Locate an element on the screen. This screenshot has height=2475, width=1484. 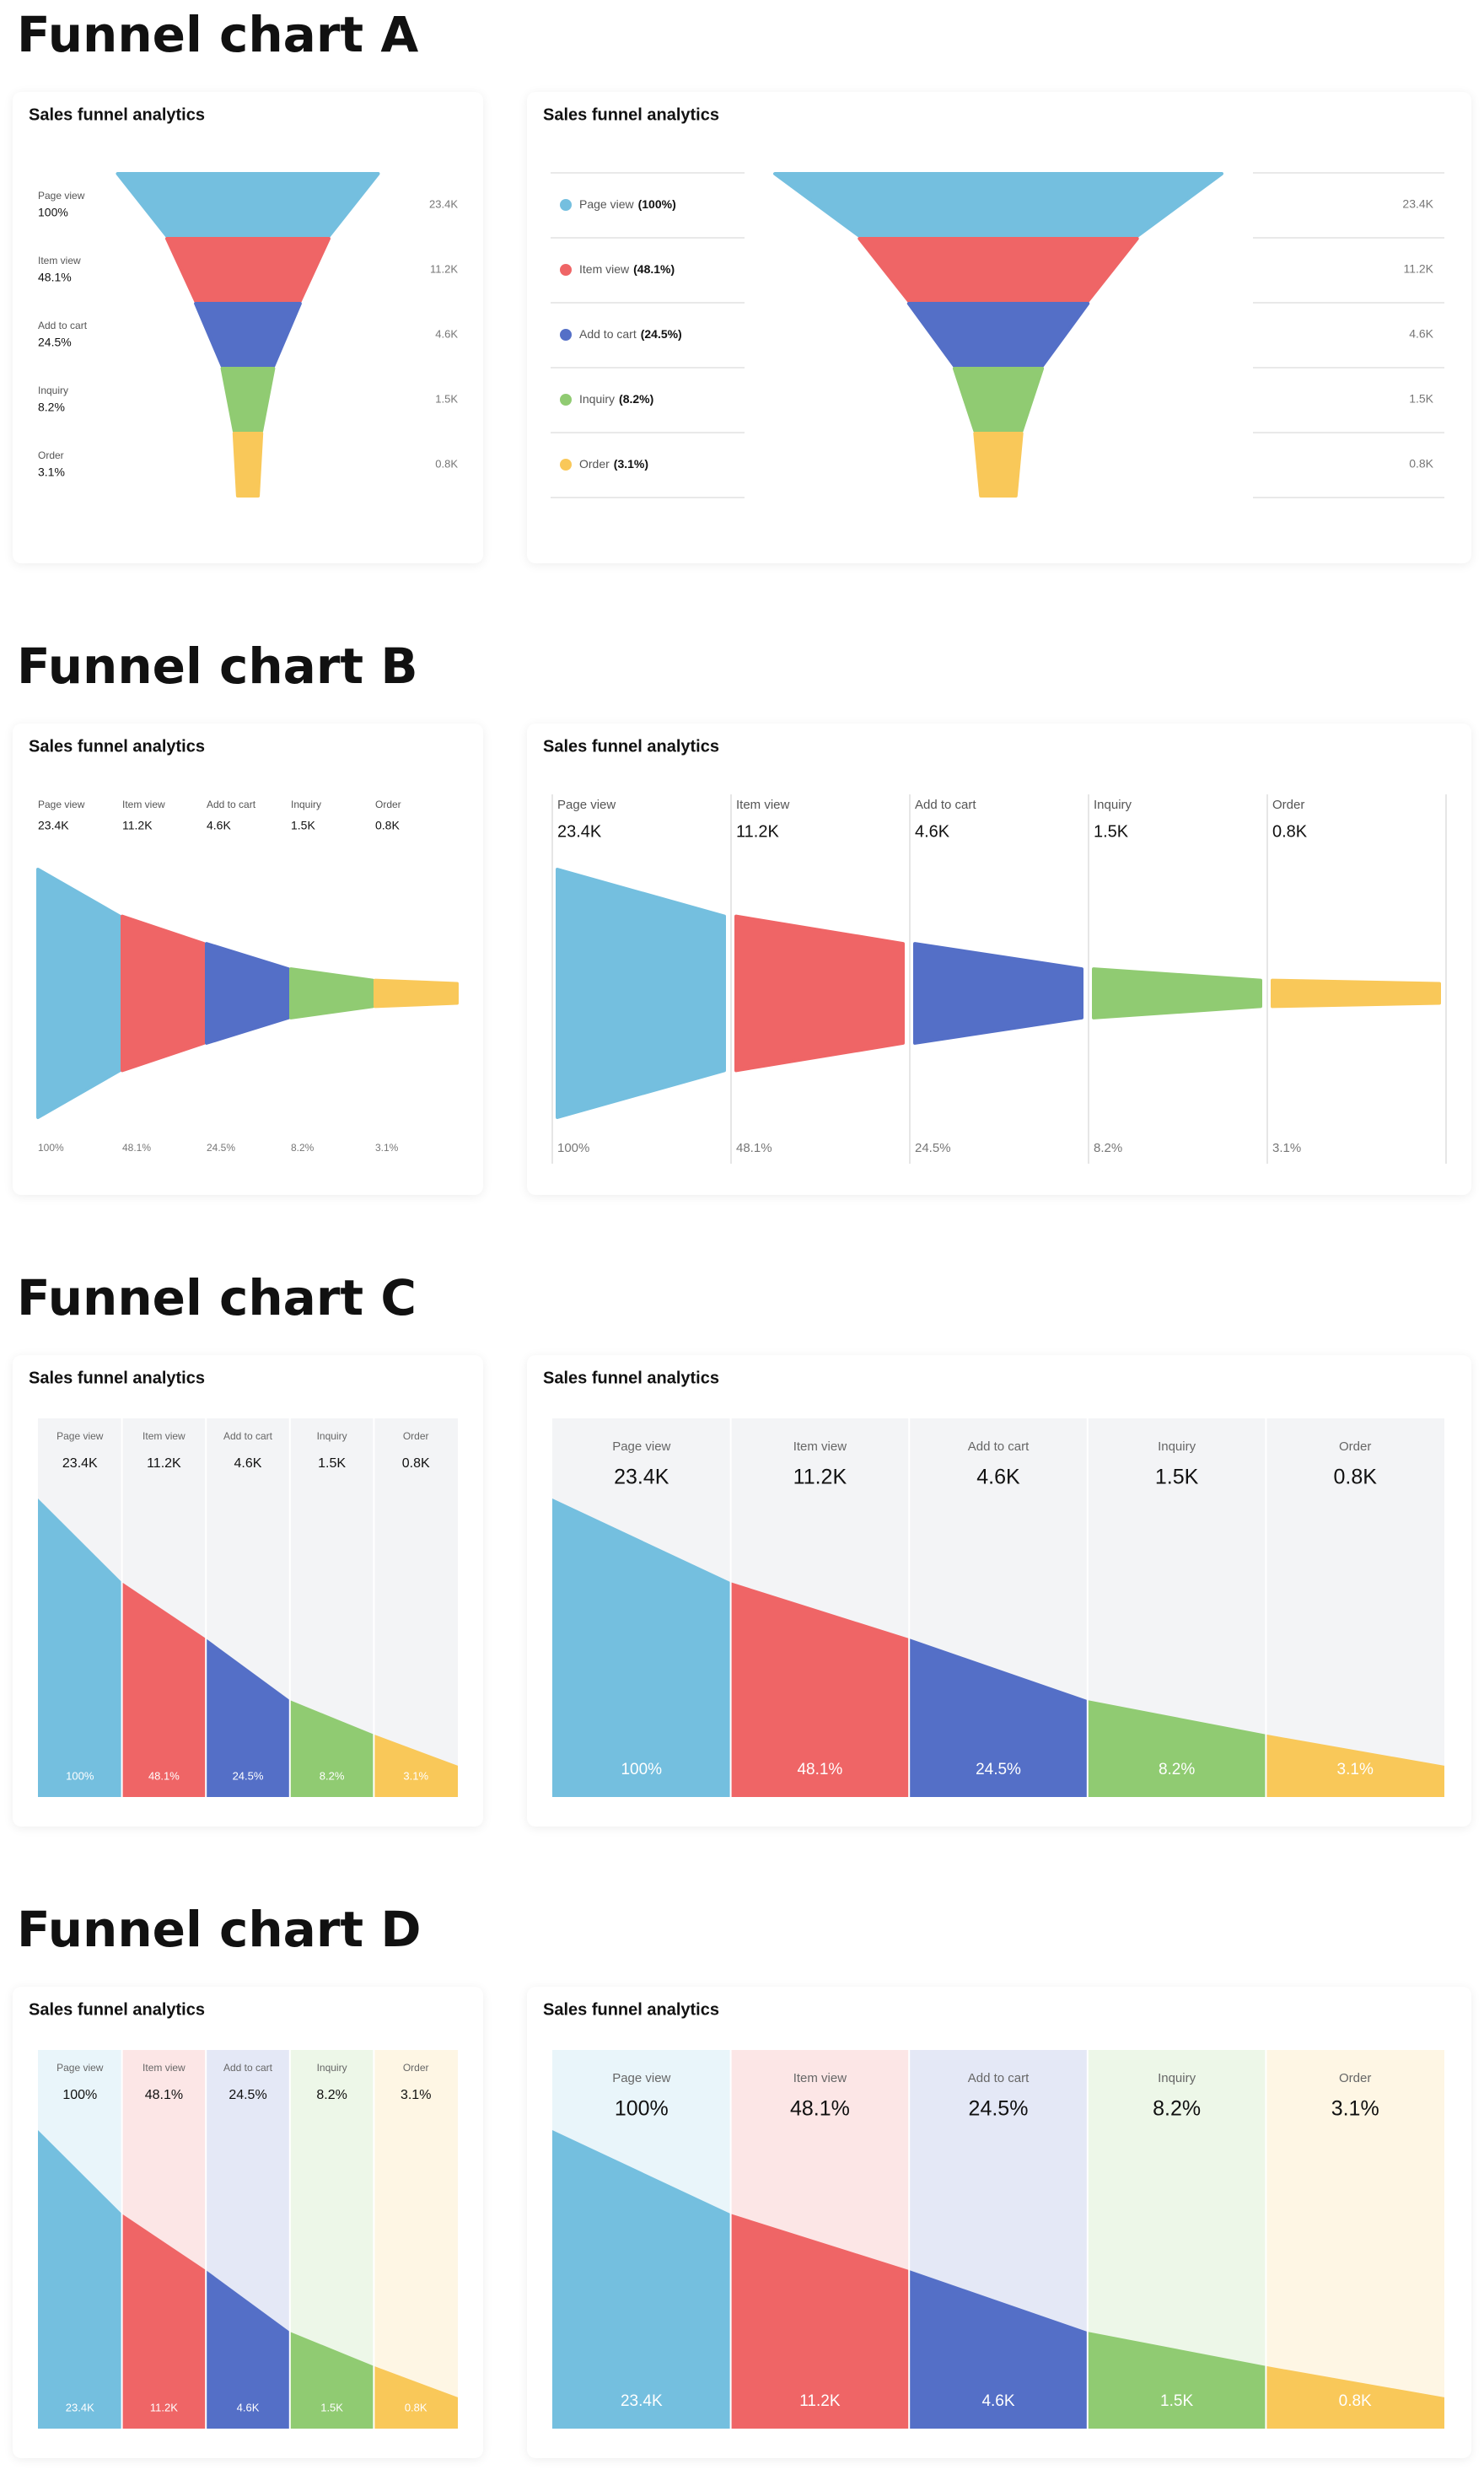
legend-category: Item view is located at coordinates (604, 269).